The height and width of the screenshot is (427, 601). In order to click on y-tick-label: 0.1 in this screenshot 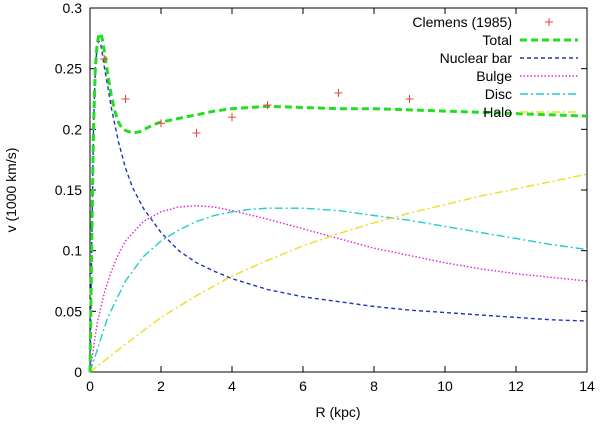, I will do `click(73, 251)`.